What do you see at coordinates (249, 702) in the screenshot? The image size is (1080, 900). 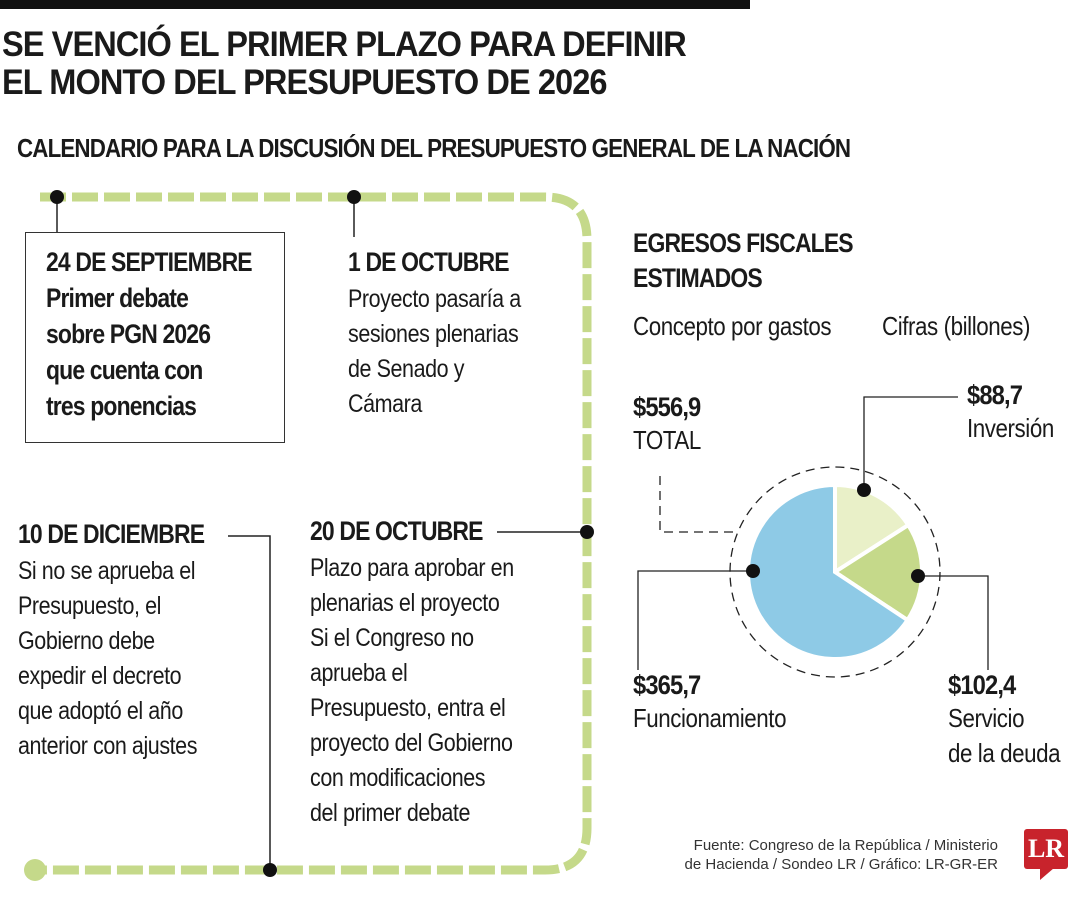 I see `connector-line` at bounding box center [249, 702].